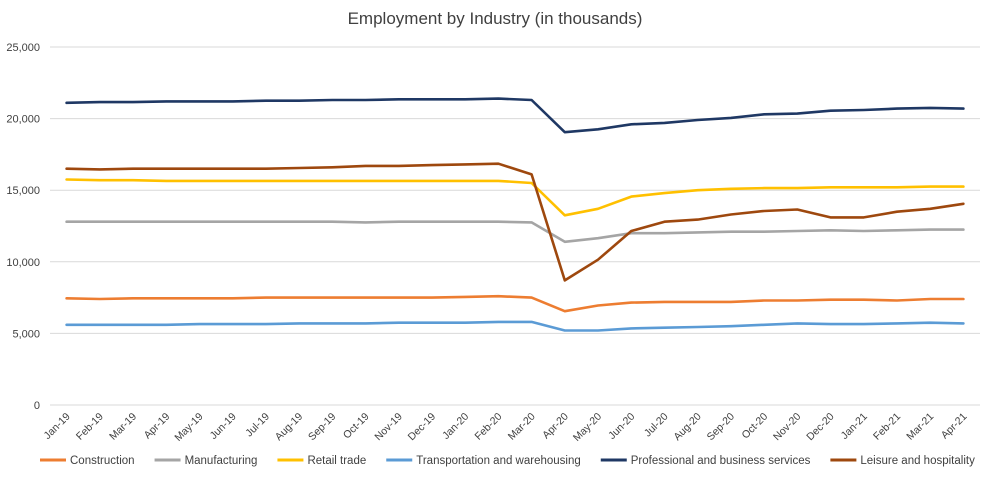 Image resolution: width=990 pixels, height=480 pixels. I want to click on y-tick-label: 20,000, so click(23, 120).